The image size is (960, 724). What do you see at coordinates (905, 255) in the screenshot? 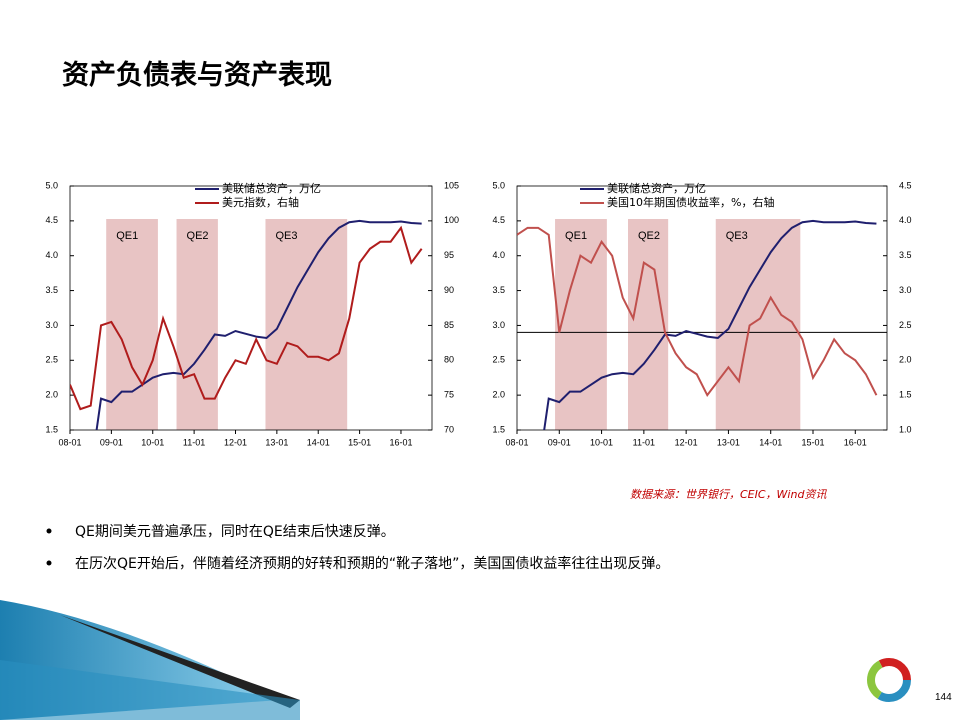
I see `y2-tick-label: 3.5` at bounding box center [905, 255].